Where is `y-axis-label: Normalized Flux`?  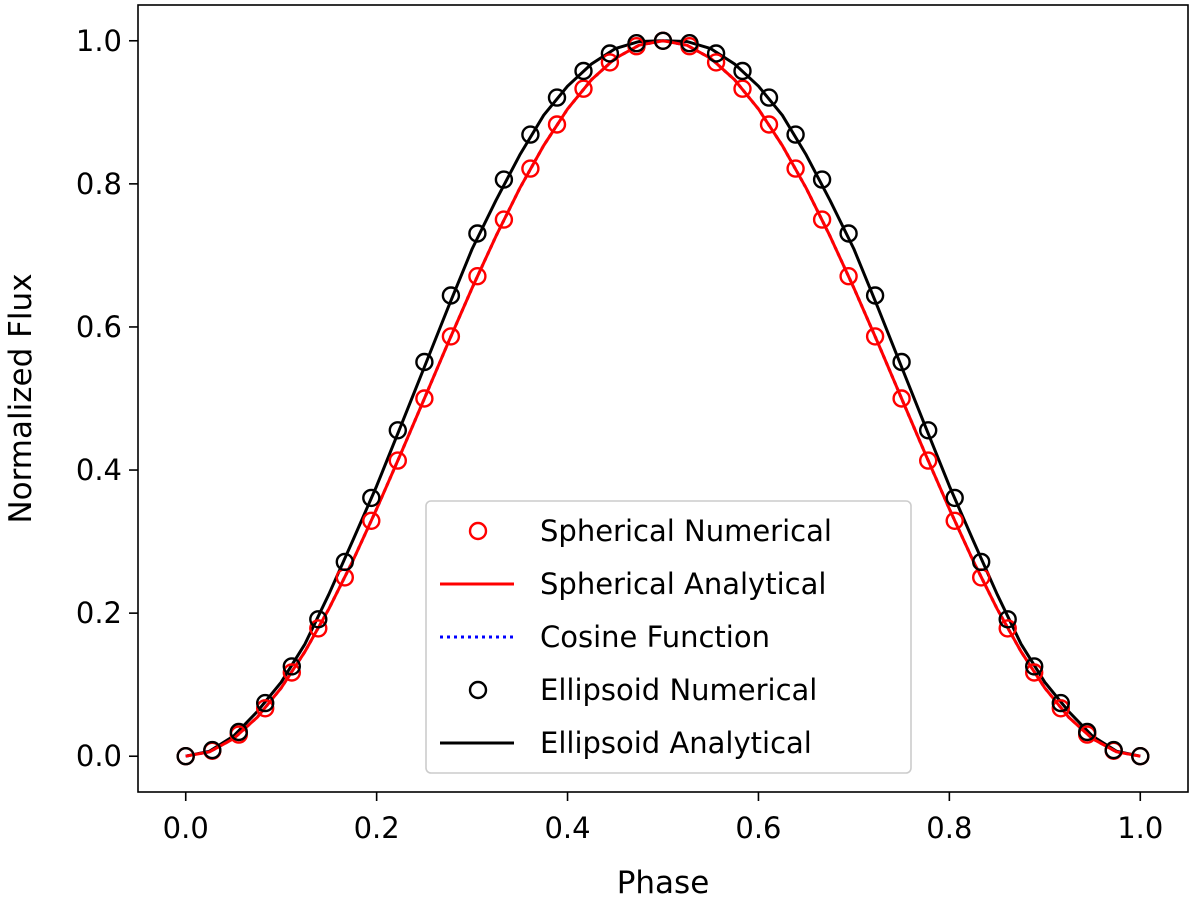 y-axis-label: Normalized Flux is located at coordinates (21, 398).